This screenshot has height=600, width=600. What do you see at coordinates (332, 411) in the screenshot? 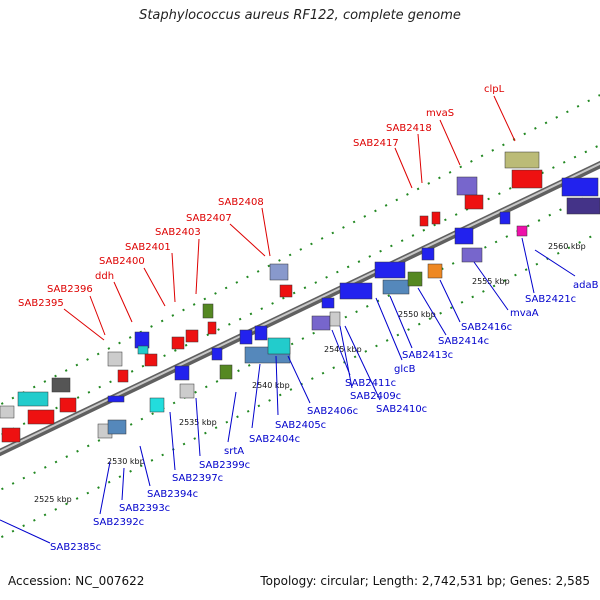
I see `gene-label: SAB2406c` at bounding box center [332, 411].